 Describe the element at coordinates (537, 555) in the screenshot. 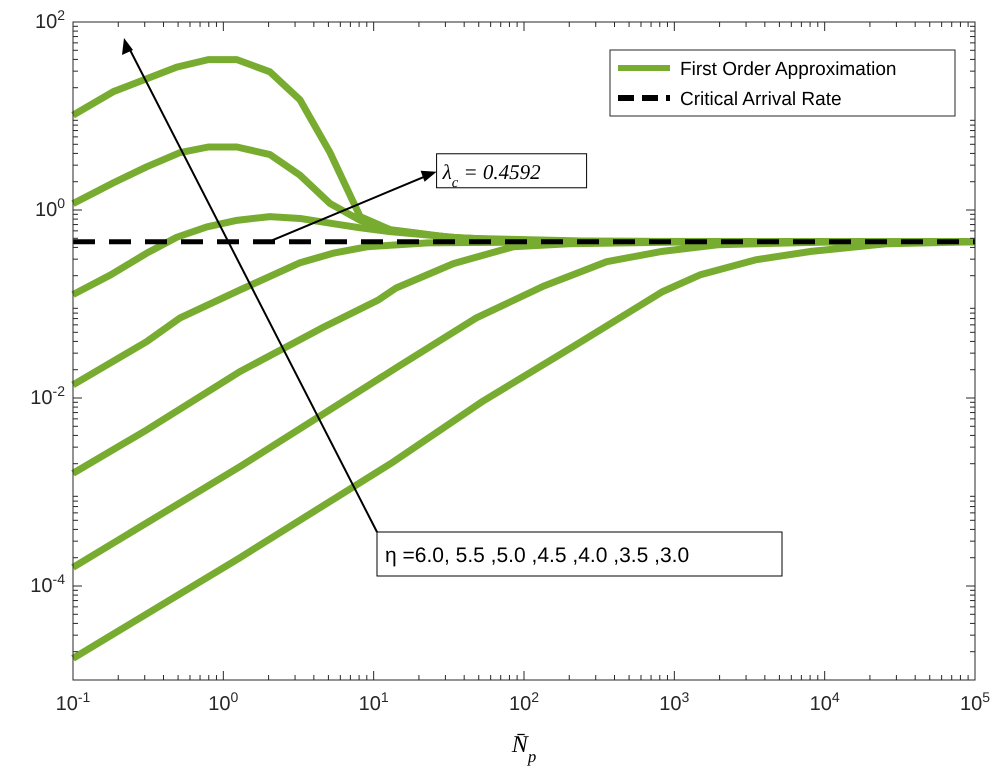

I see `annotation: η =6.0, 5.5 ,5.0 ,4.5 ,4.0 ,3.5 ,3.0` at that location.